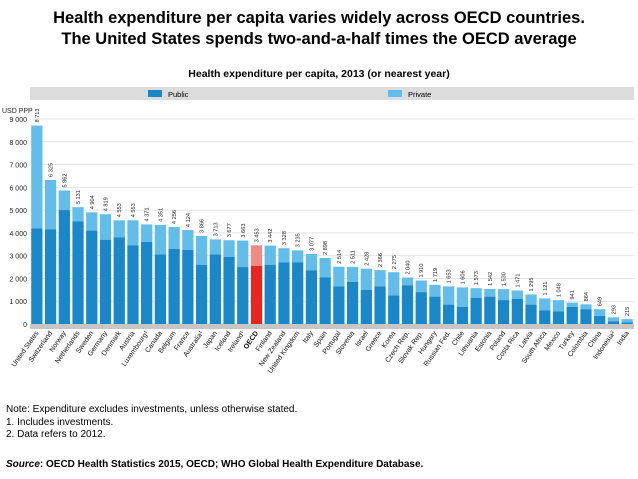 Image resolution: width=638 pixels, height=479 pixels. What do you see at coordinates (422, 270) in the screenshot?
I see `data-label: 1 910` at bounding box center [422, 270].